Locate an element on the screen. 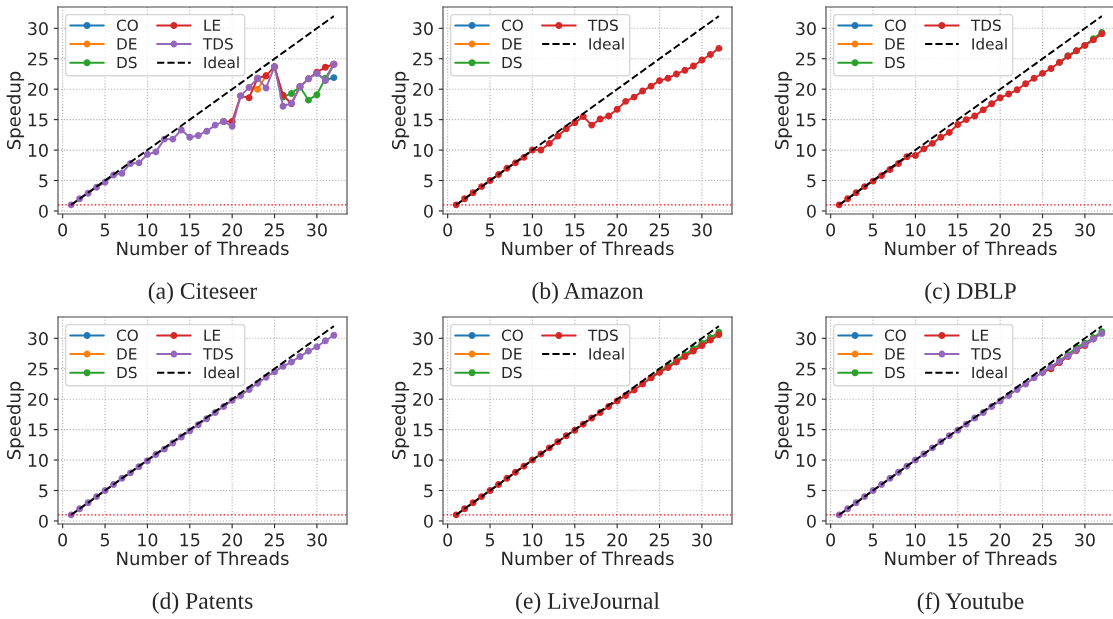  text: (b) Amazon is located at coordinates (588, 293).